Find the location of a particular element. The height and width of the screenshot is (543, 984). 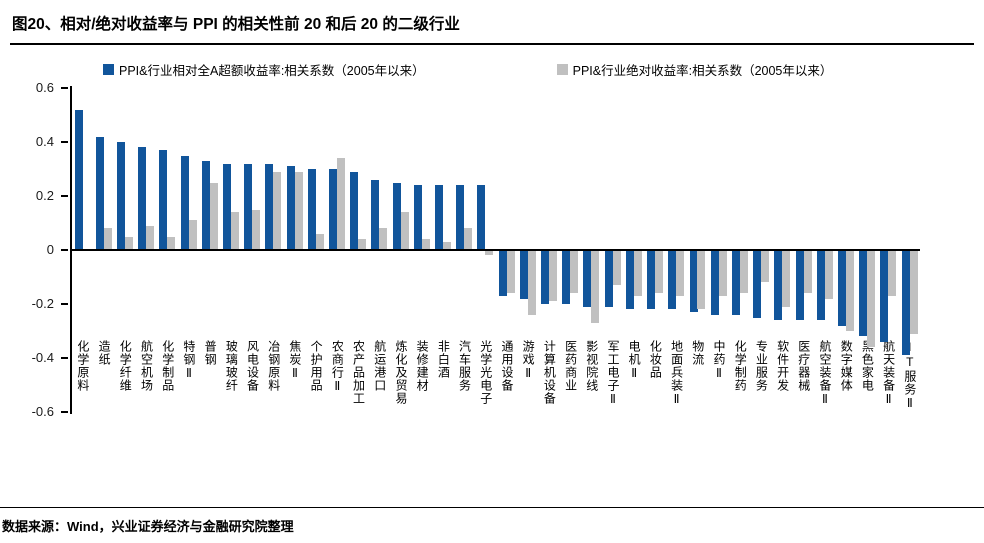

category-label: 光学光电子 is located at coordinates (485, 372).